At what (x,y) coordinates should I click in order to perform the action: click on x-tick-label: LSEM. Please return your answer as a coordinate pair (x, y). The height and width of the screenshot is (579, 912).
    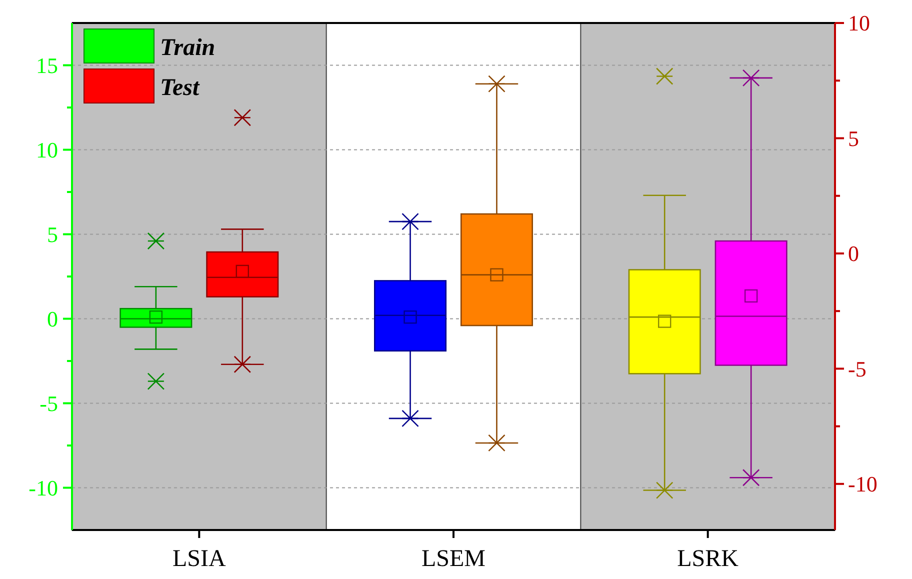
    Looking at the image, I should click on (453, 559).